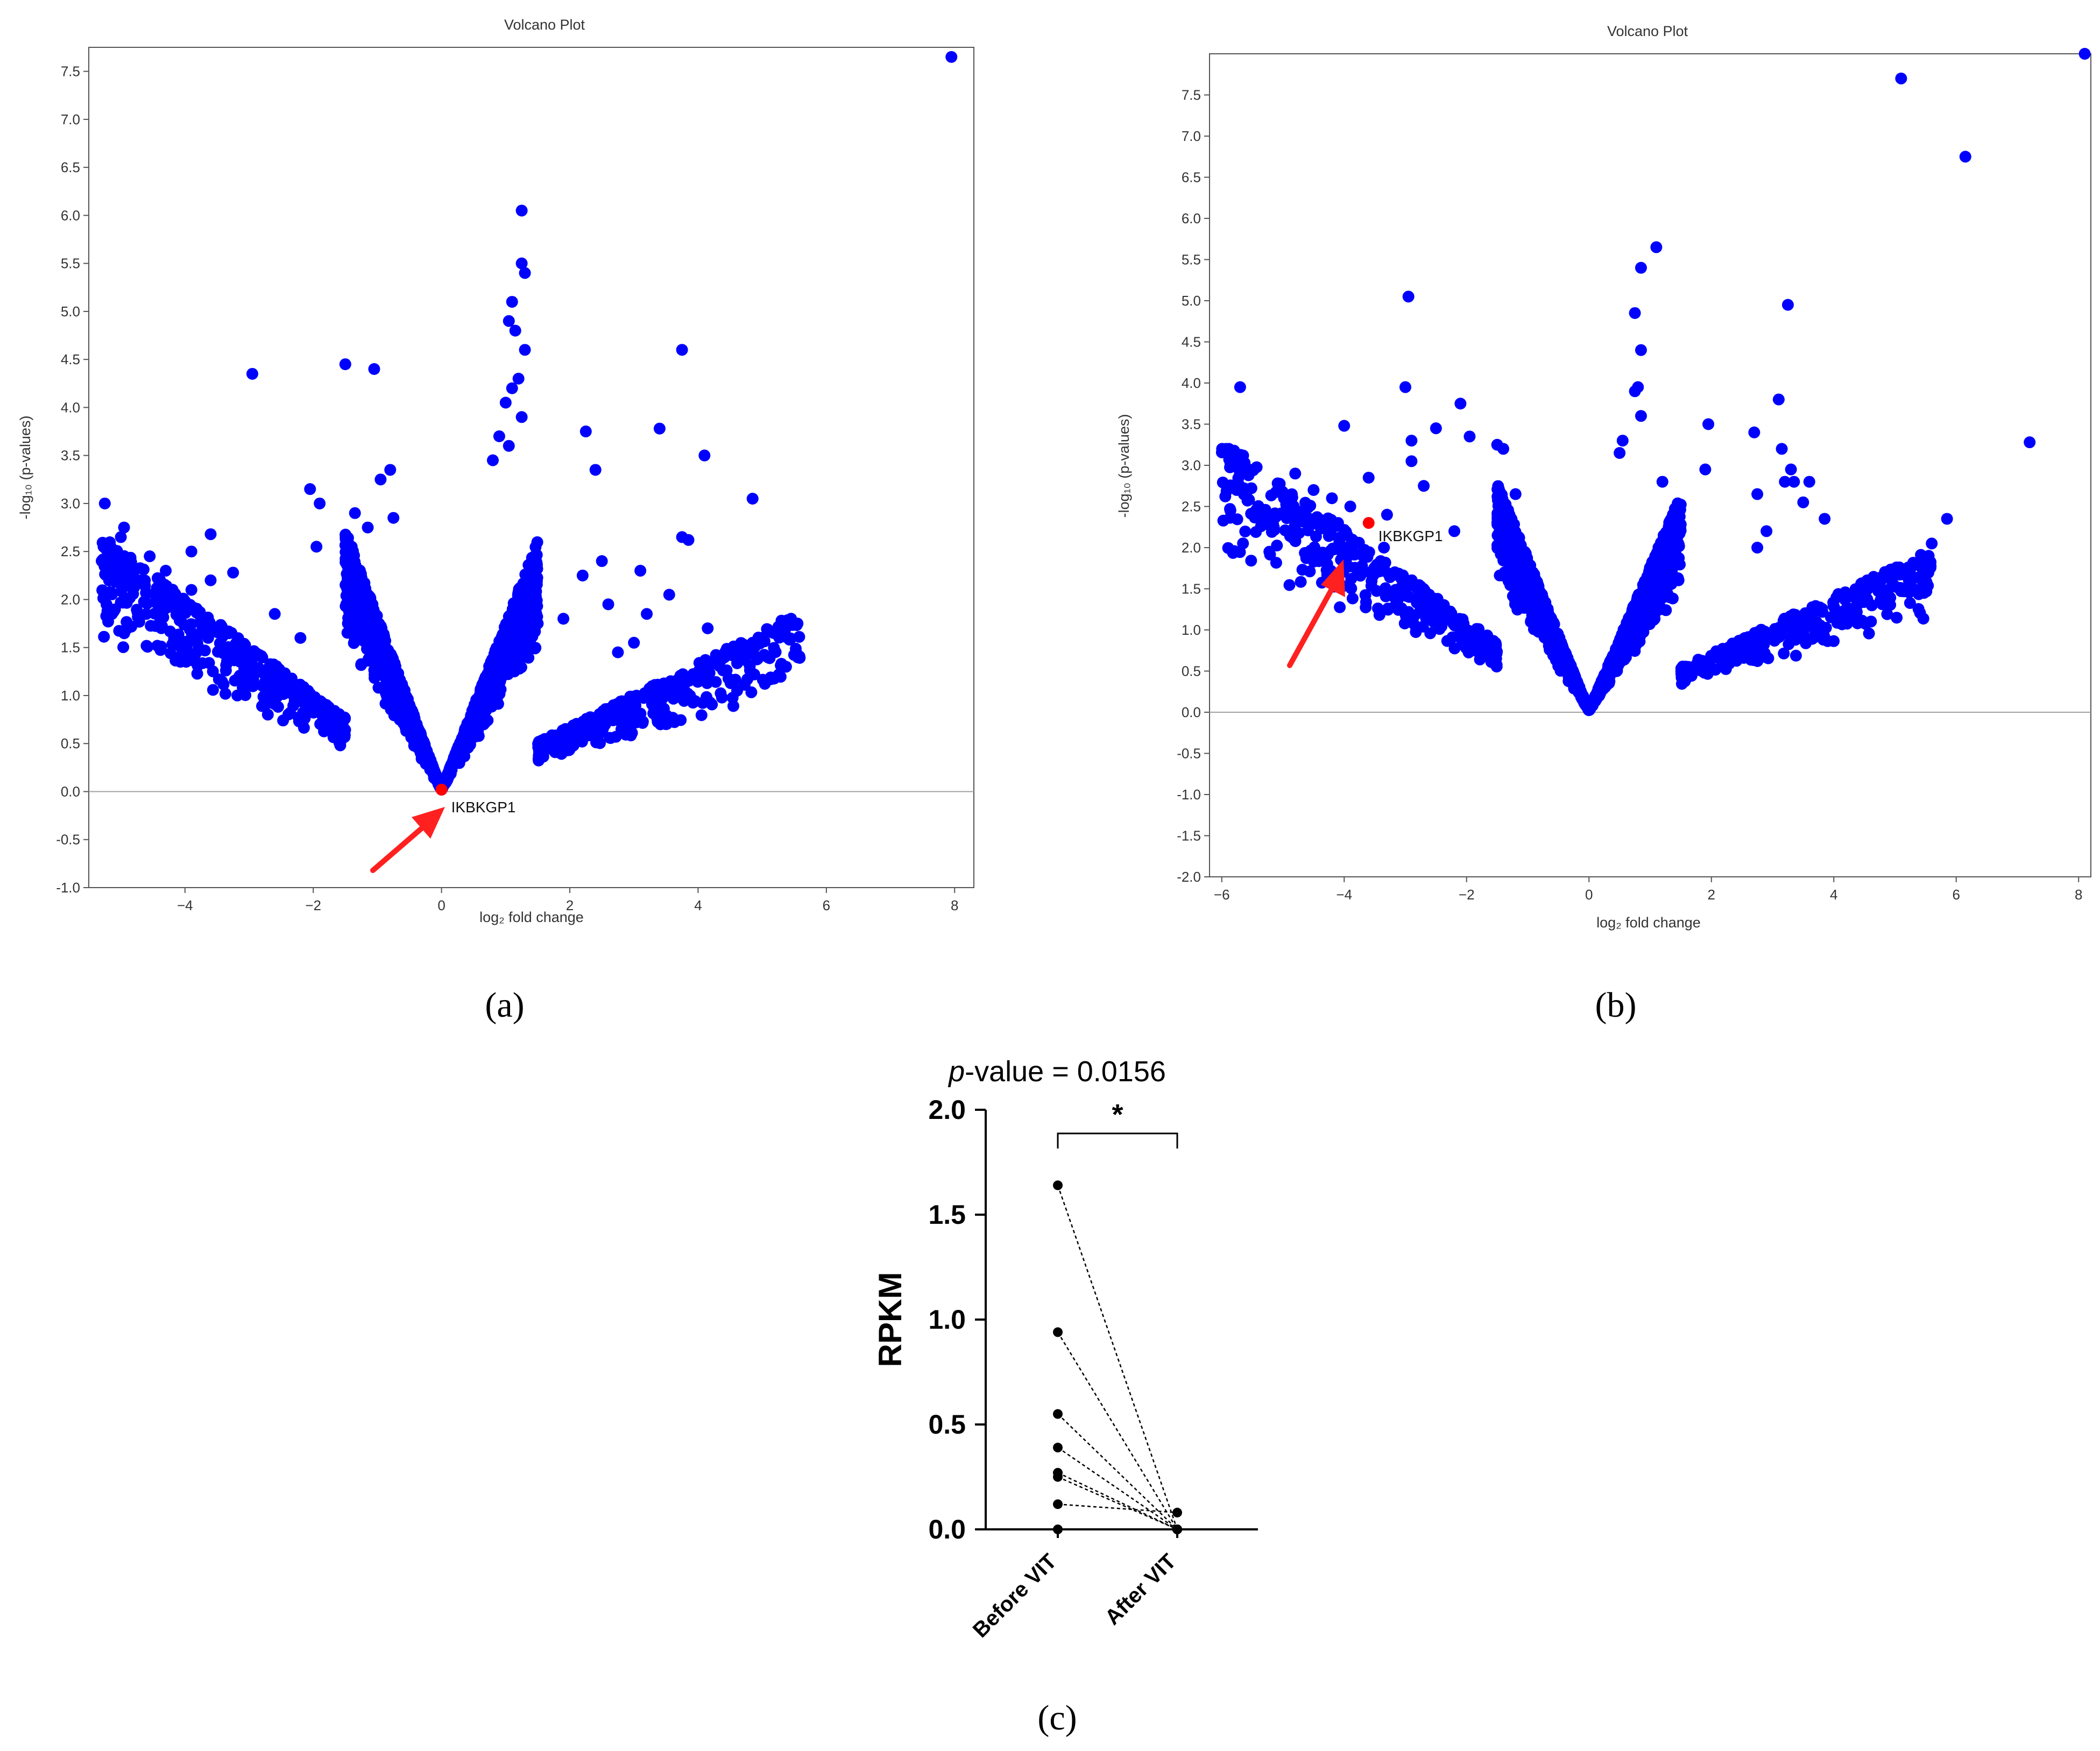  What do you see at coordinates (1015, 1595) in the screenshot?
I see `category-label-before: Before VIT` at bounding box center [1015, 1595].